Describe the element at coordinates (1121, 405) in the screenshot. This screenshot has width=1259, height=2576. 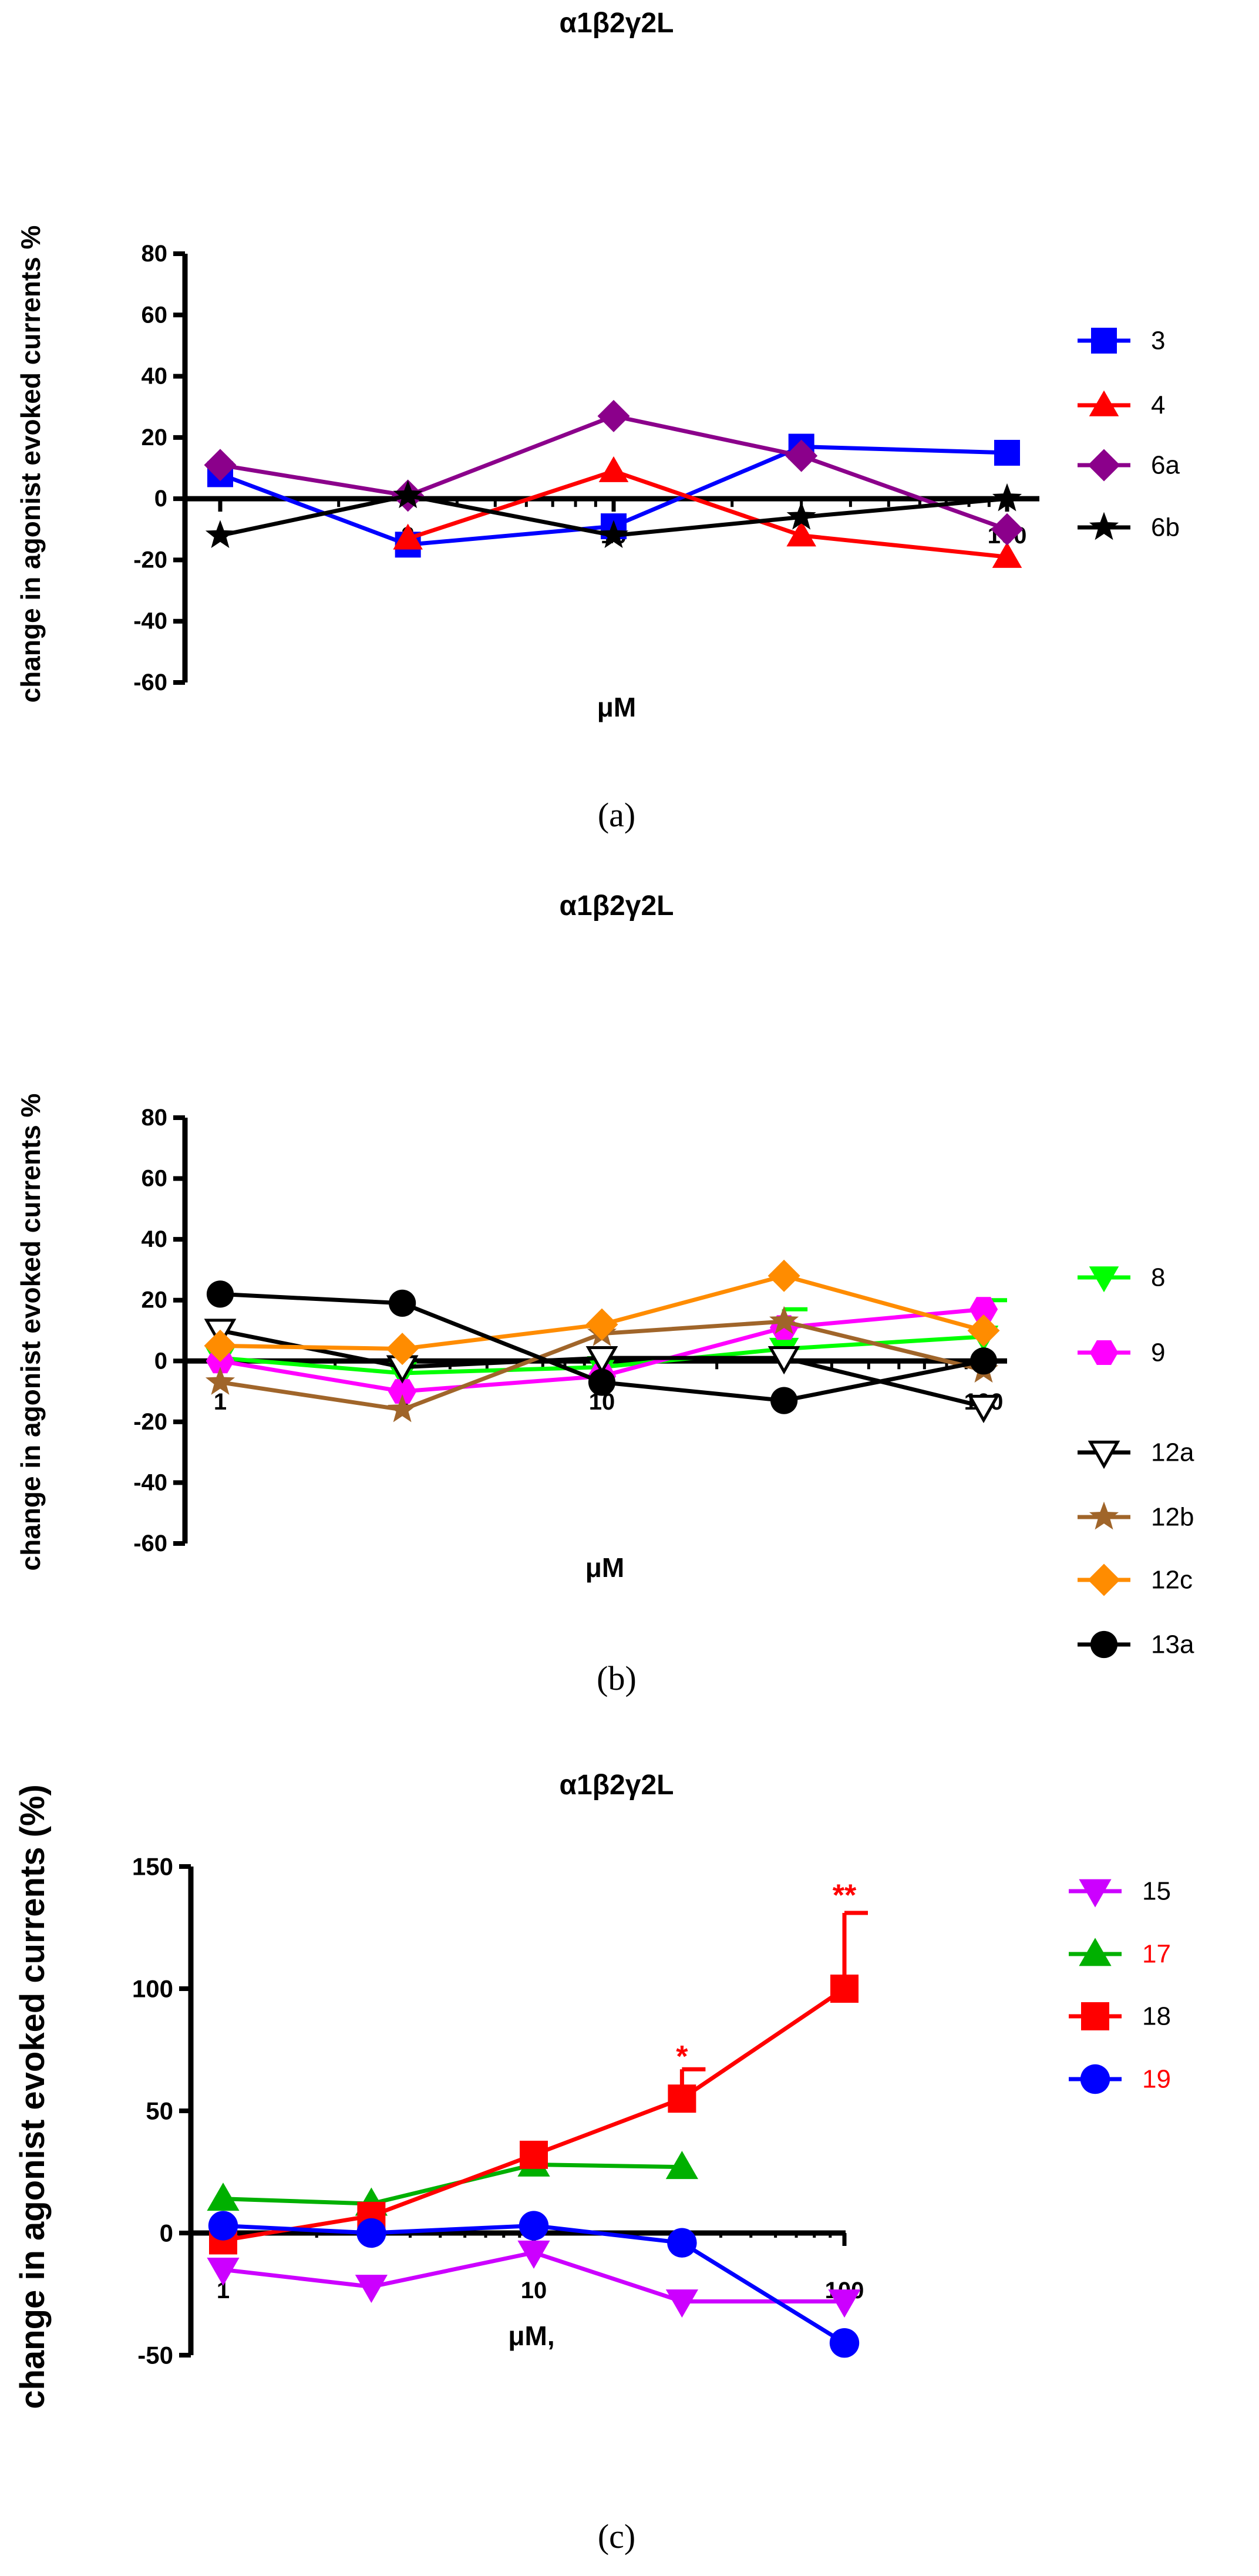
I see `legend-entry-4: 4` at that location.